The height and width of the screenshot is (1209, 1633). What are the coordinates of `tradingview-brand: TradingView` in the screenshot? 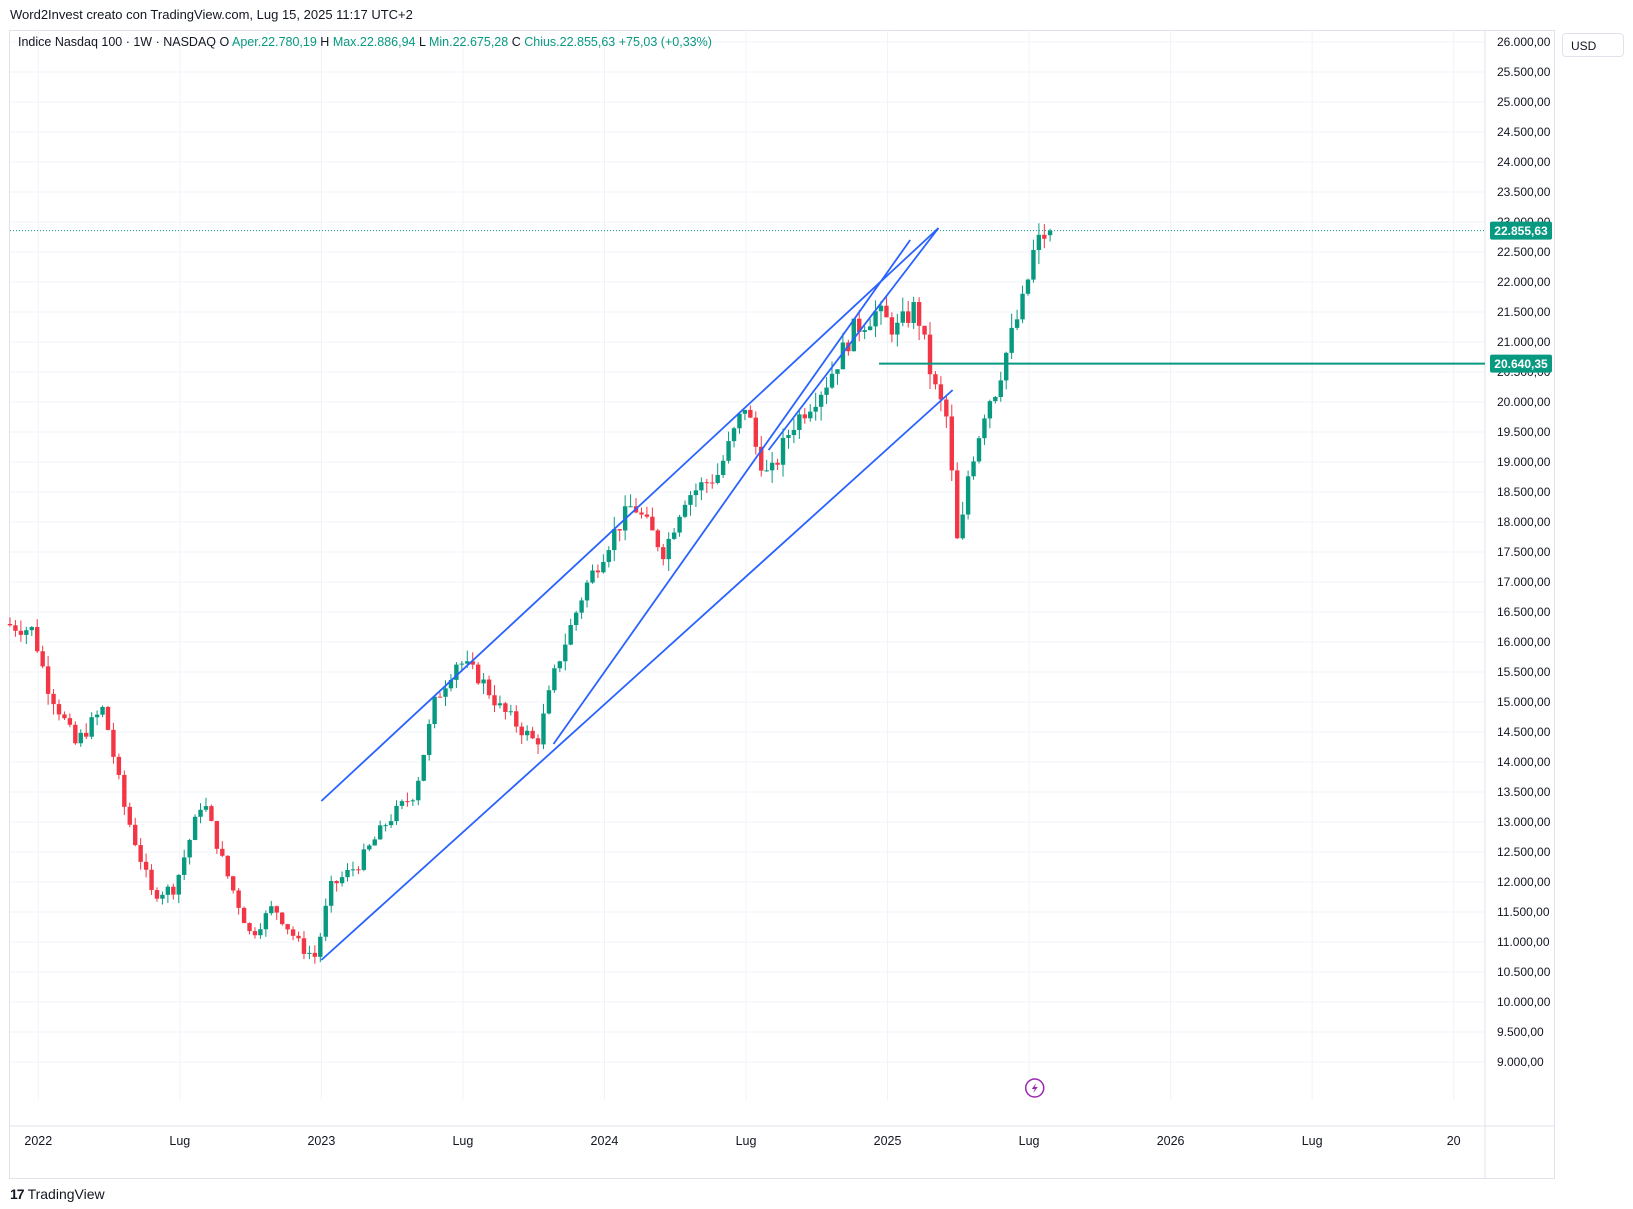 It's located at (66, 1194).